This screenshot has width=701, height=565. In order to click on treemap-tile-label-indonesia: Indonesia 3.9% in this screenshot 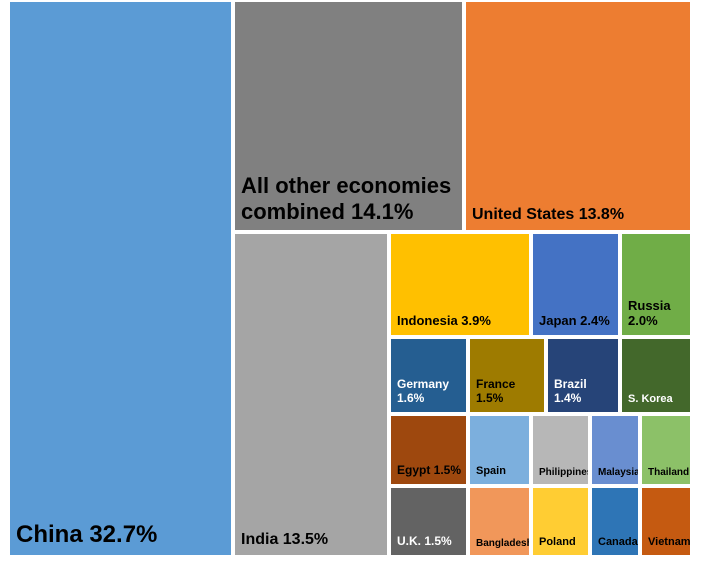, I will do `click(444, 321)`.